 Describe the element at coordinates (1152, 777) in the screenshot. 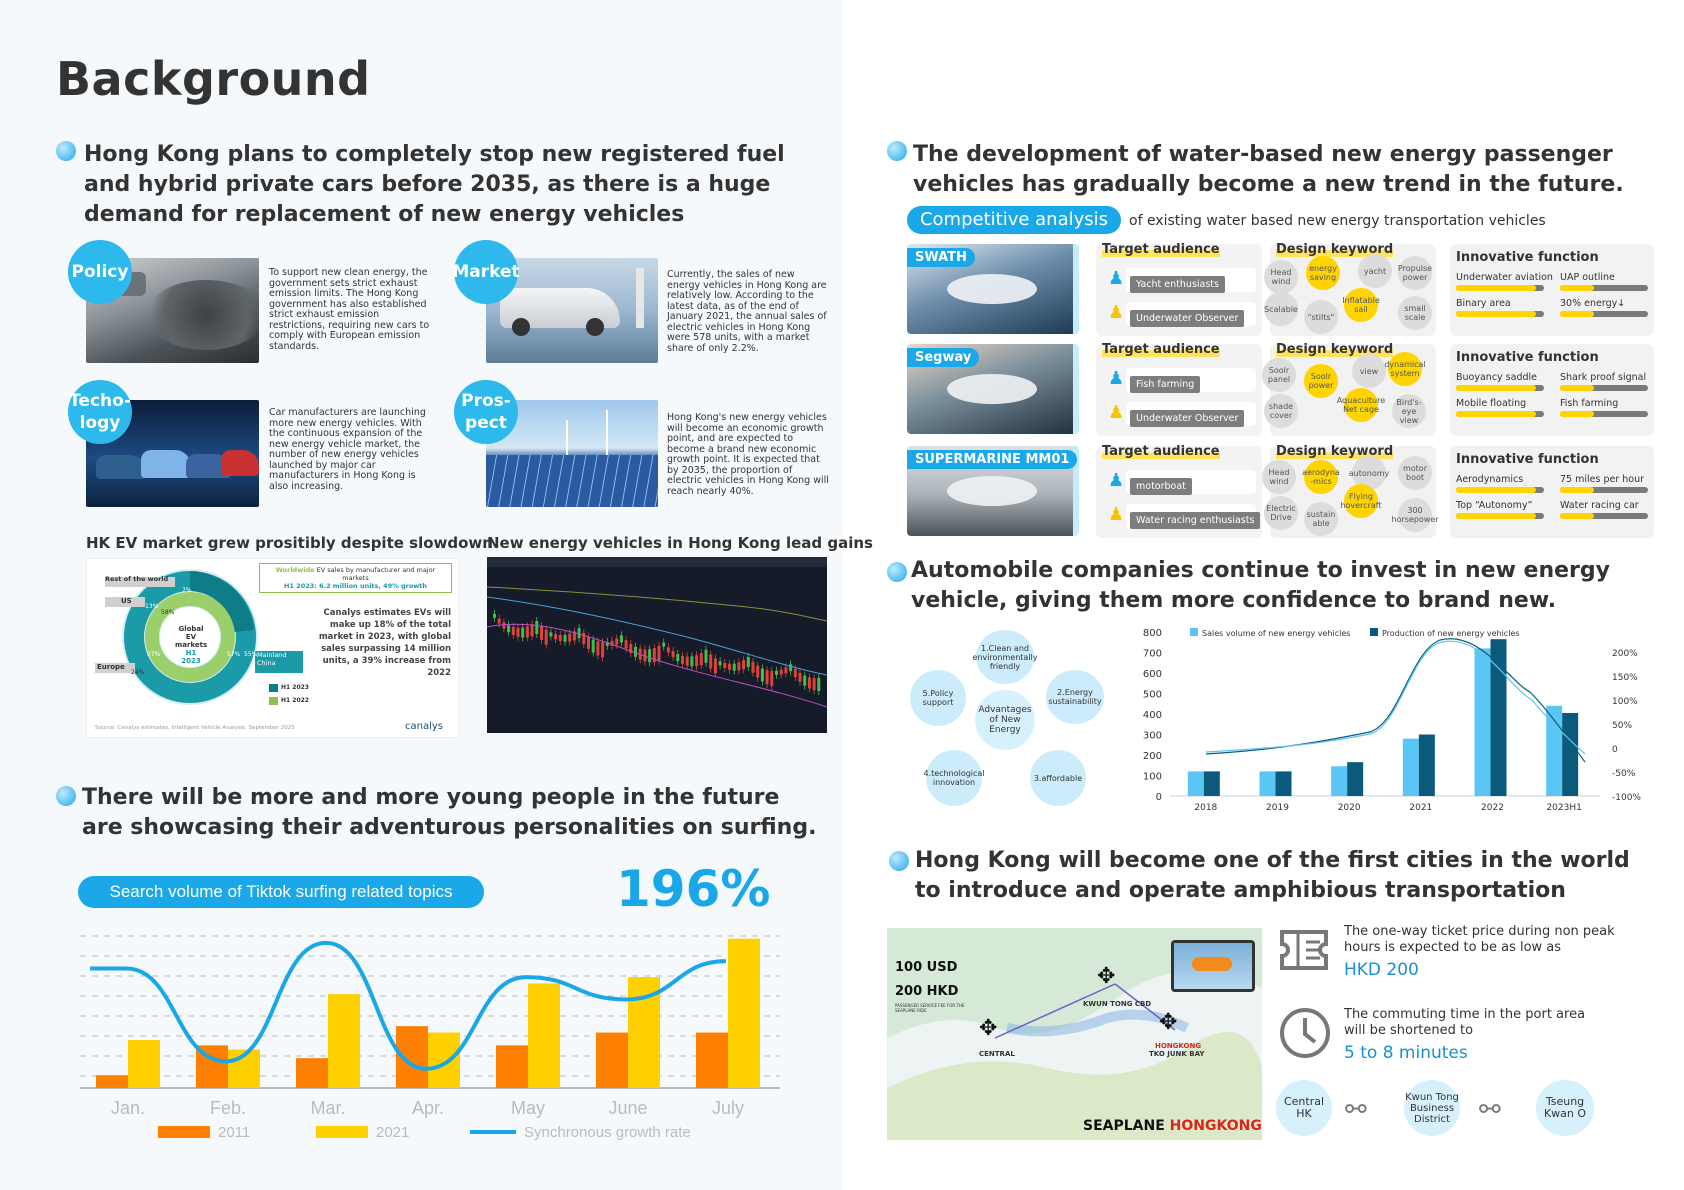

I see `y-tick-label: 100` at that location.